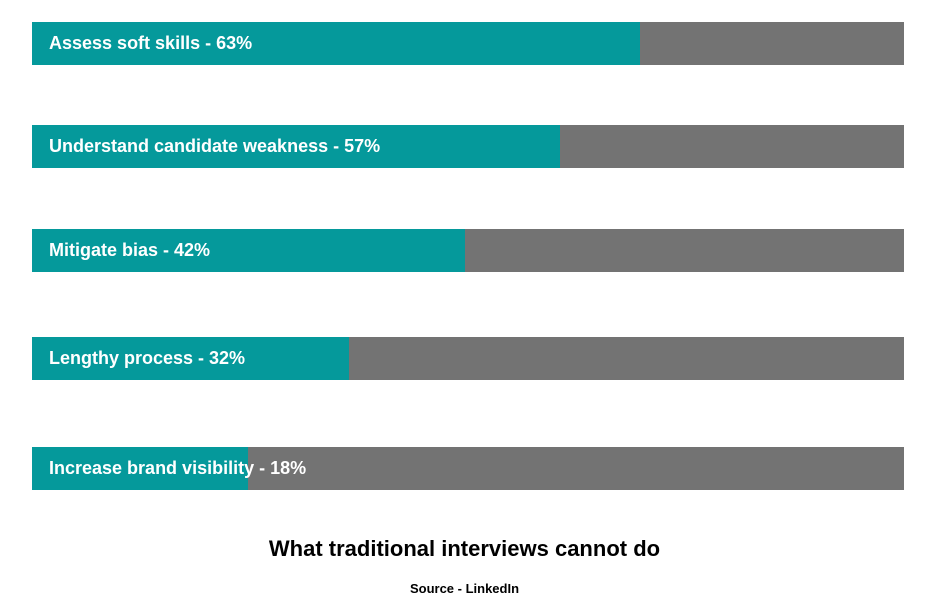  I want to click on bar-fill-lengthy-process, so click(190, 358).